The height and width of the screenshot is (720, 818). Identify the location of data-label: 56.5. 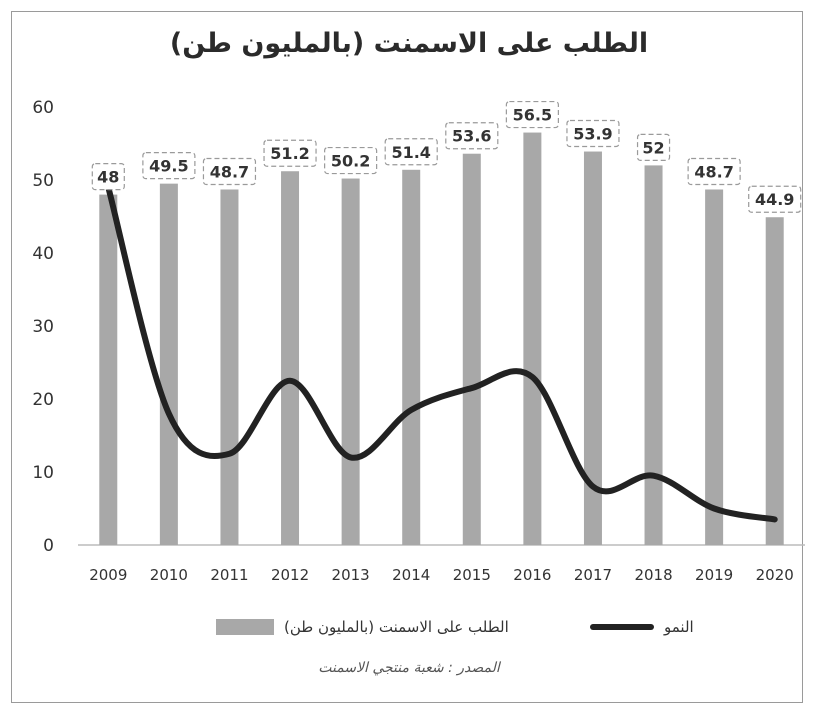
(532, 115).